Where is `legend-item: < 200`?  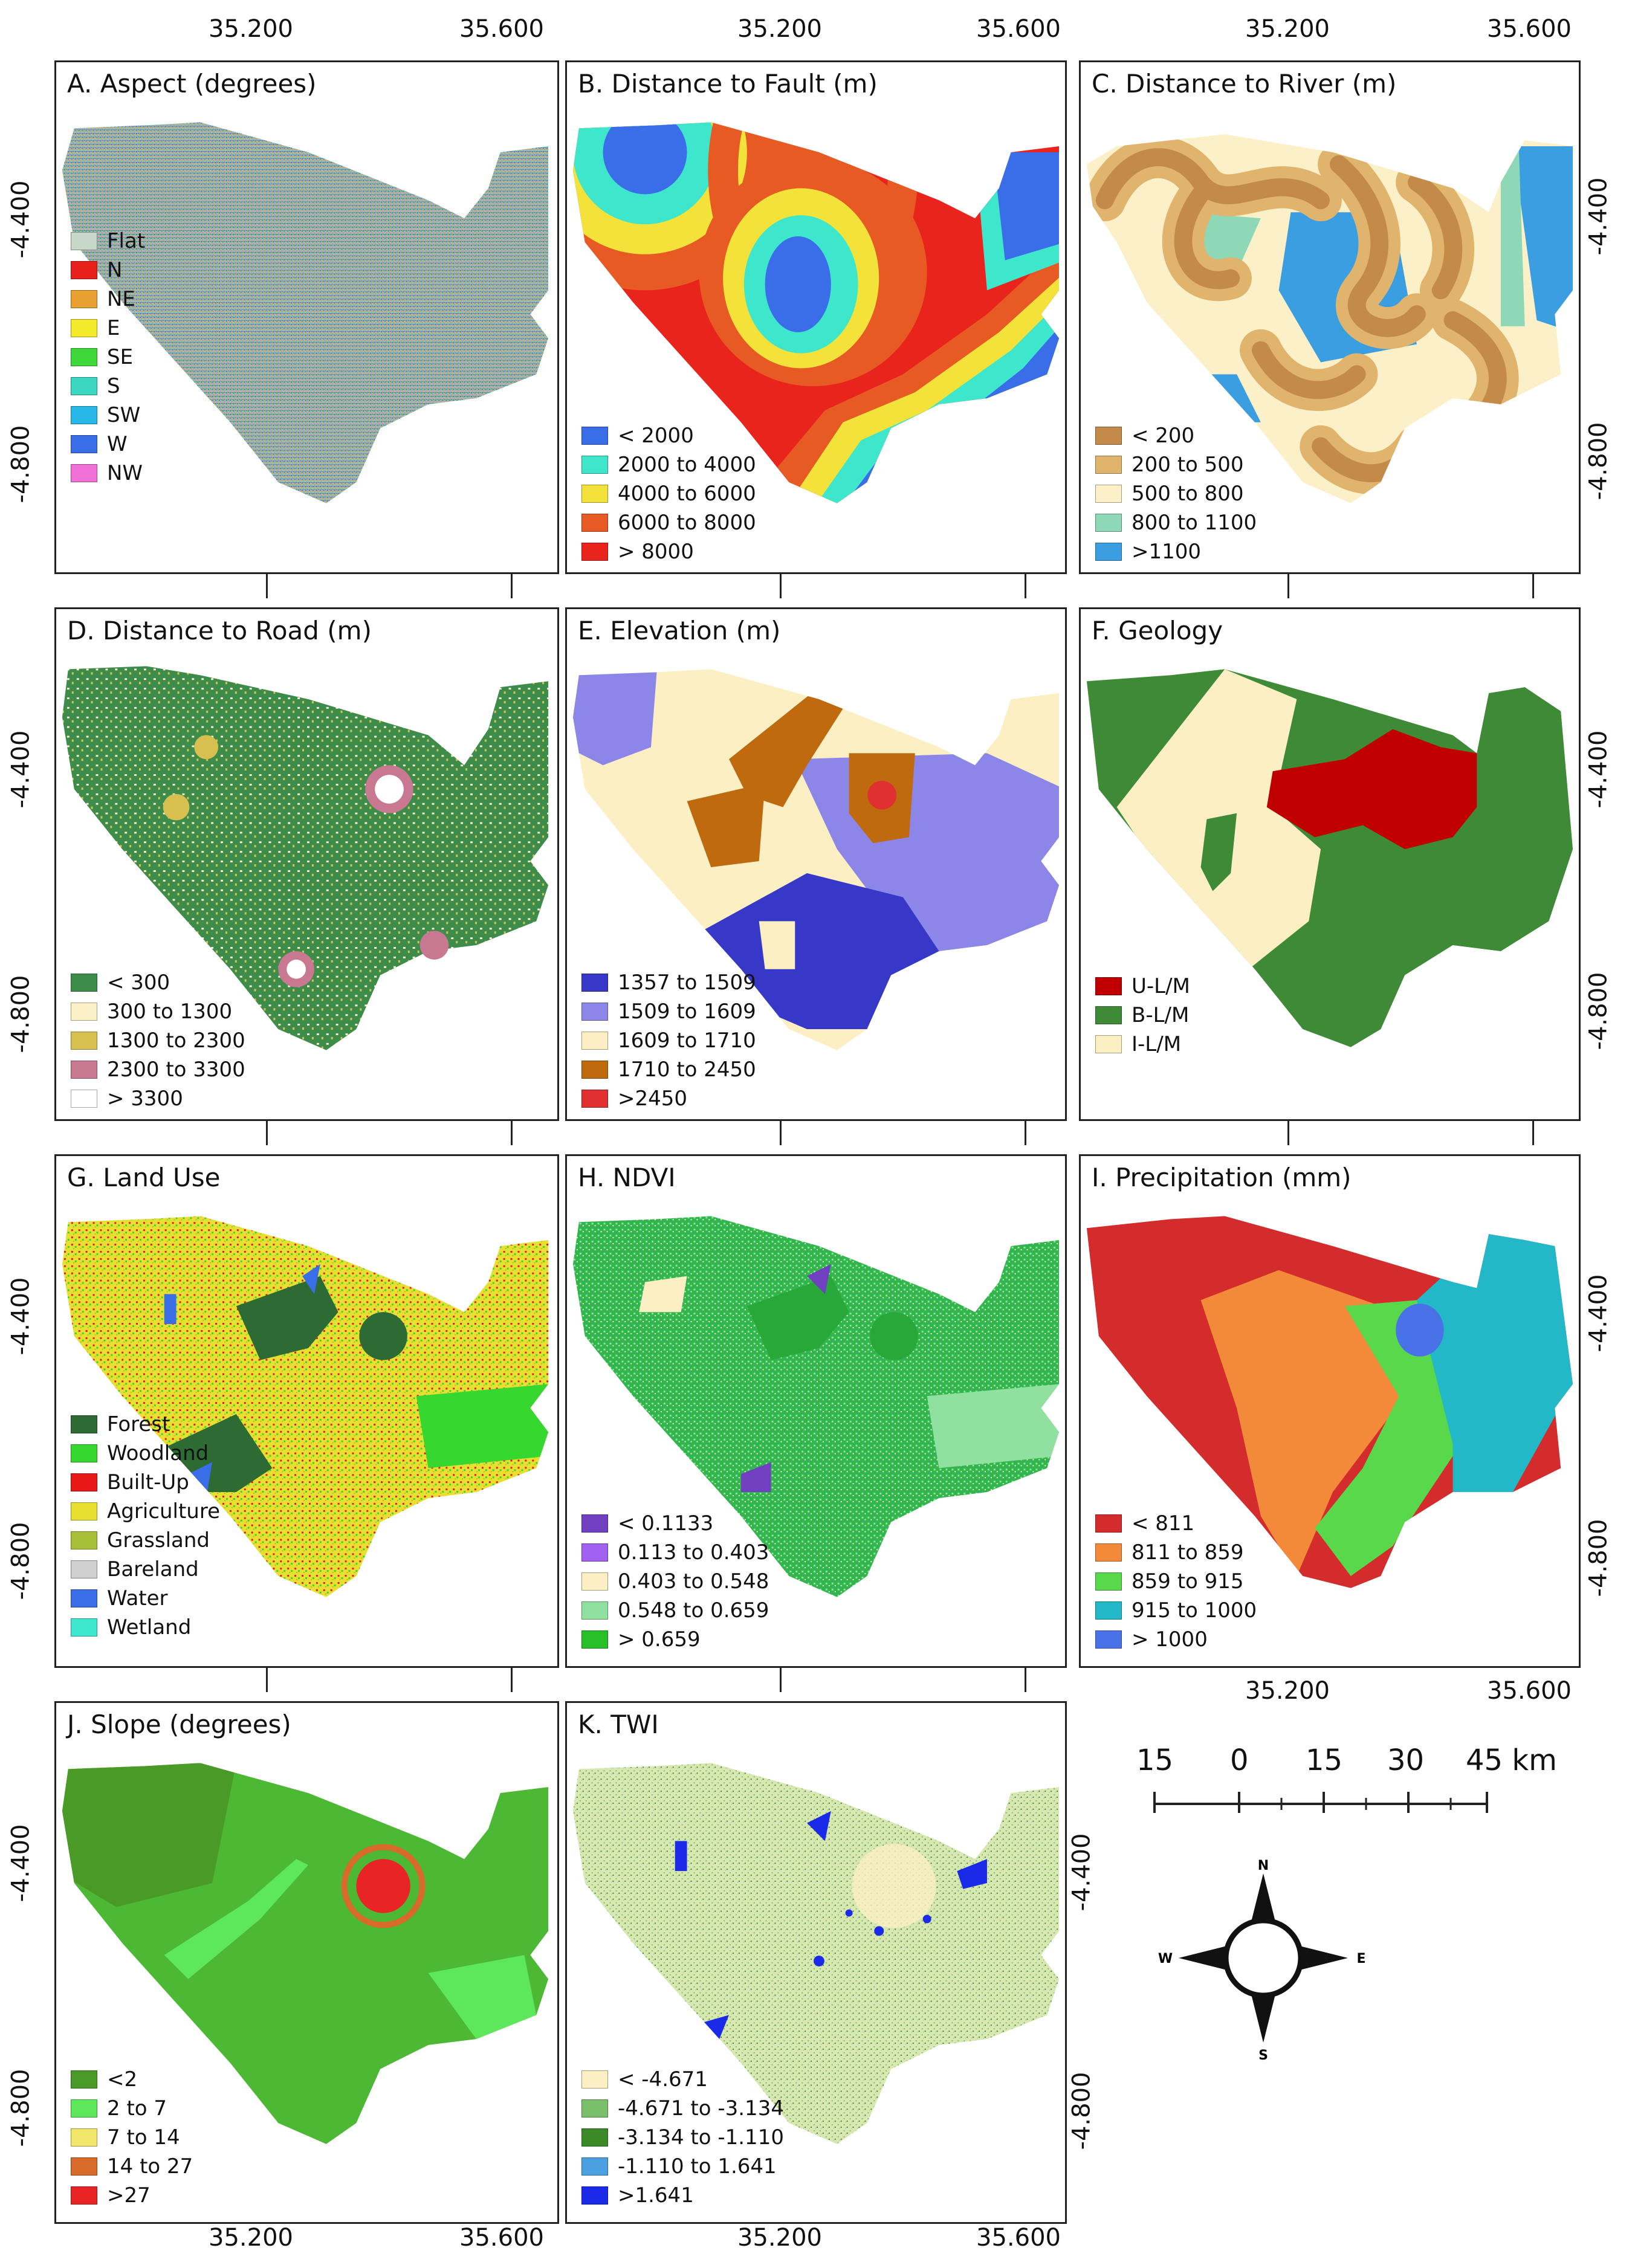 legend-item: < 200 is located at coordinates (1176, 435).